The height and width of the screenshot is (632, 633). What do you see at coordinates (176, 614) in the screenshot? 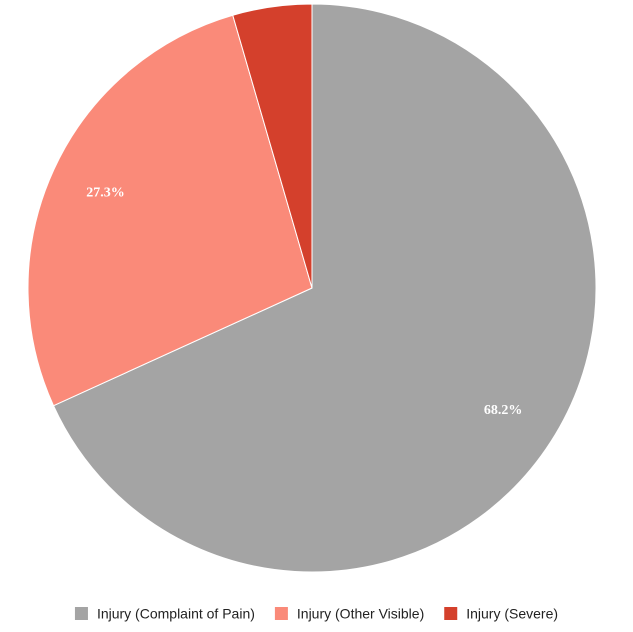
I see `legend-label: Injury (Complaint of Pain)` at bounding box center [176, 614].